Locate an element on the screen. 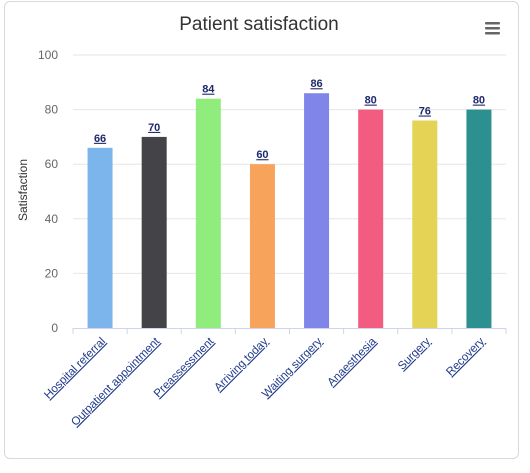 This screenshot has height=473, width=530. menu-button is located at coordinates (493, 28).